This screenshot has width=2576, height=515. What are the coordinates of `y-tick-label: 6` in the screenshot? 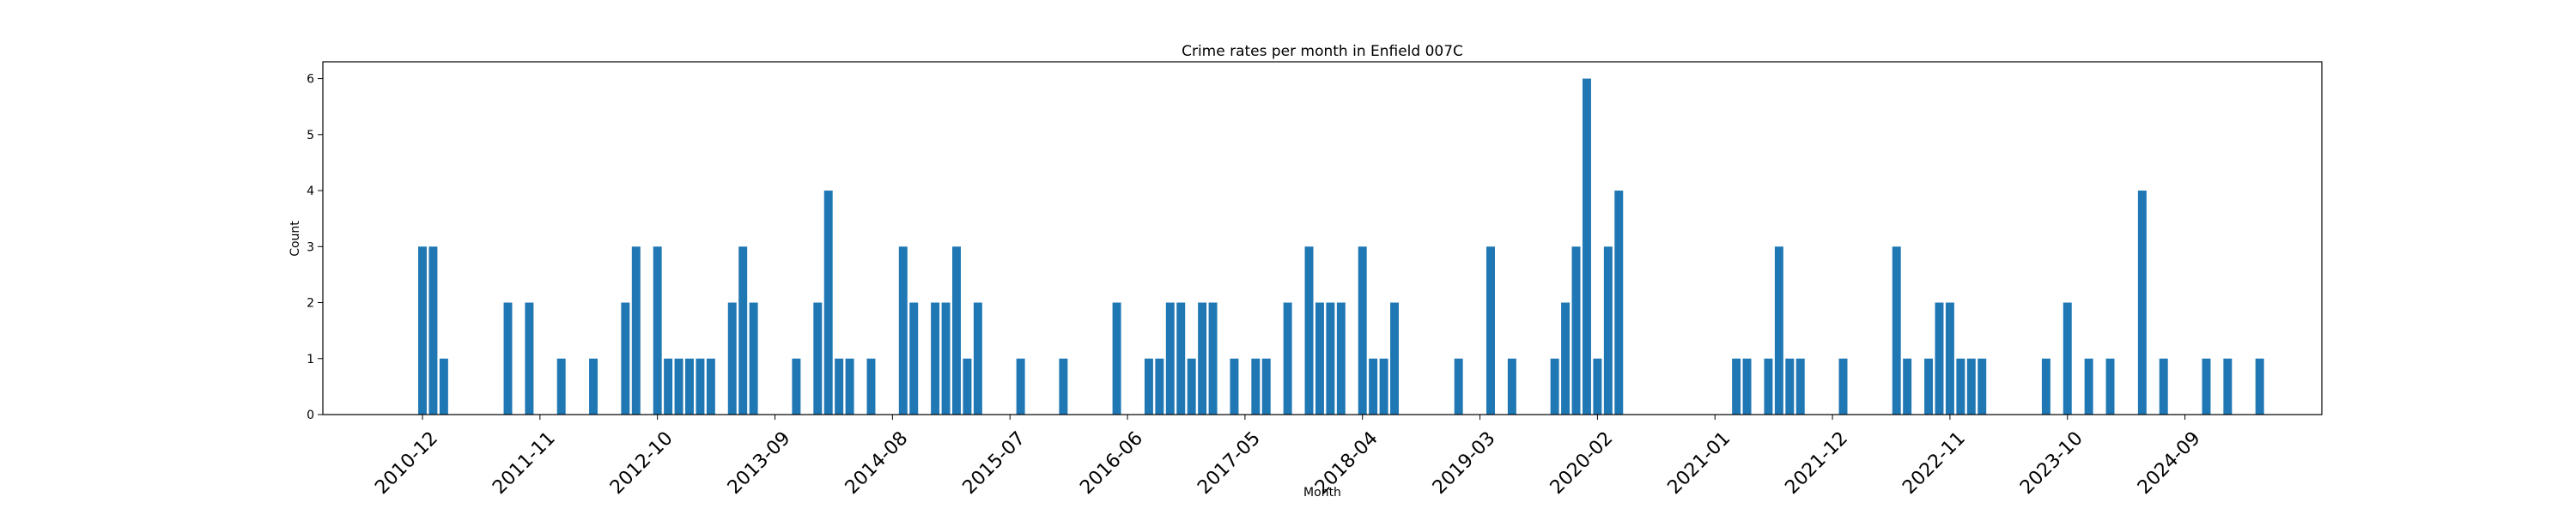 It's located at (311, 80).